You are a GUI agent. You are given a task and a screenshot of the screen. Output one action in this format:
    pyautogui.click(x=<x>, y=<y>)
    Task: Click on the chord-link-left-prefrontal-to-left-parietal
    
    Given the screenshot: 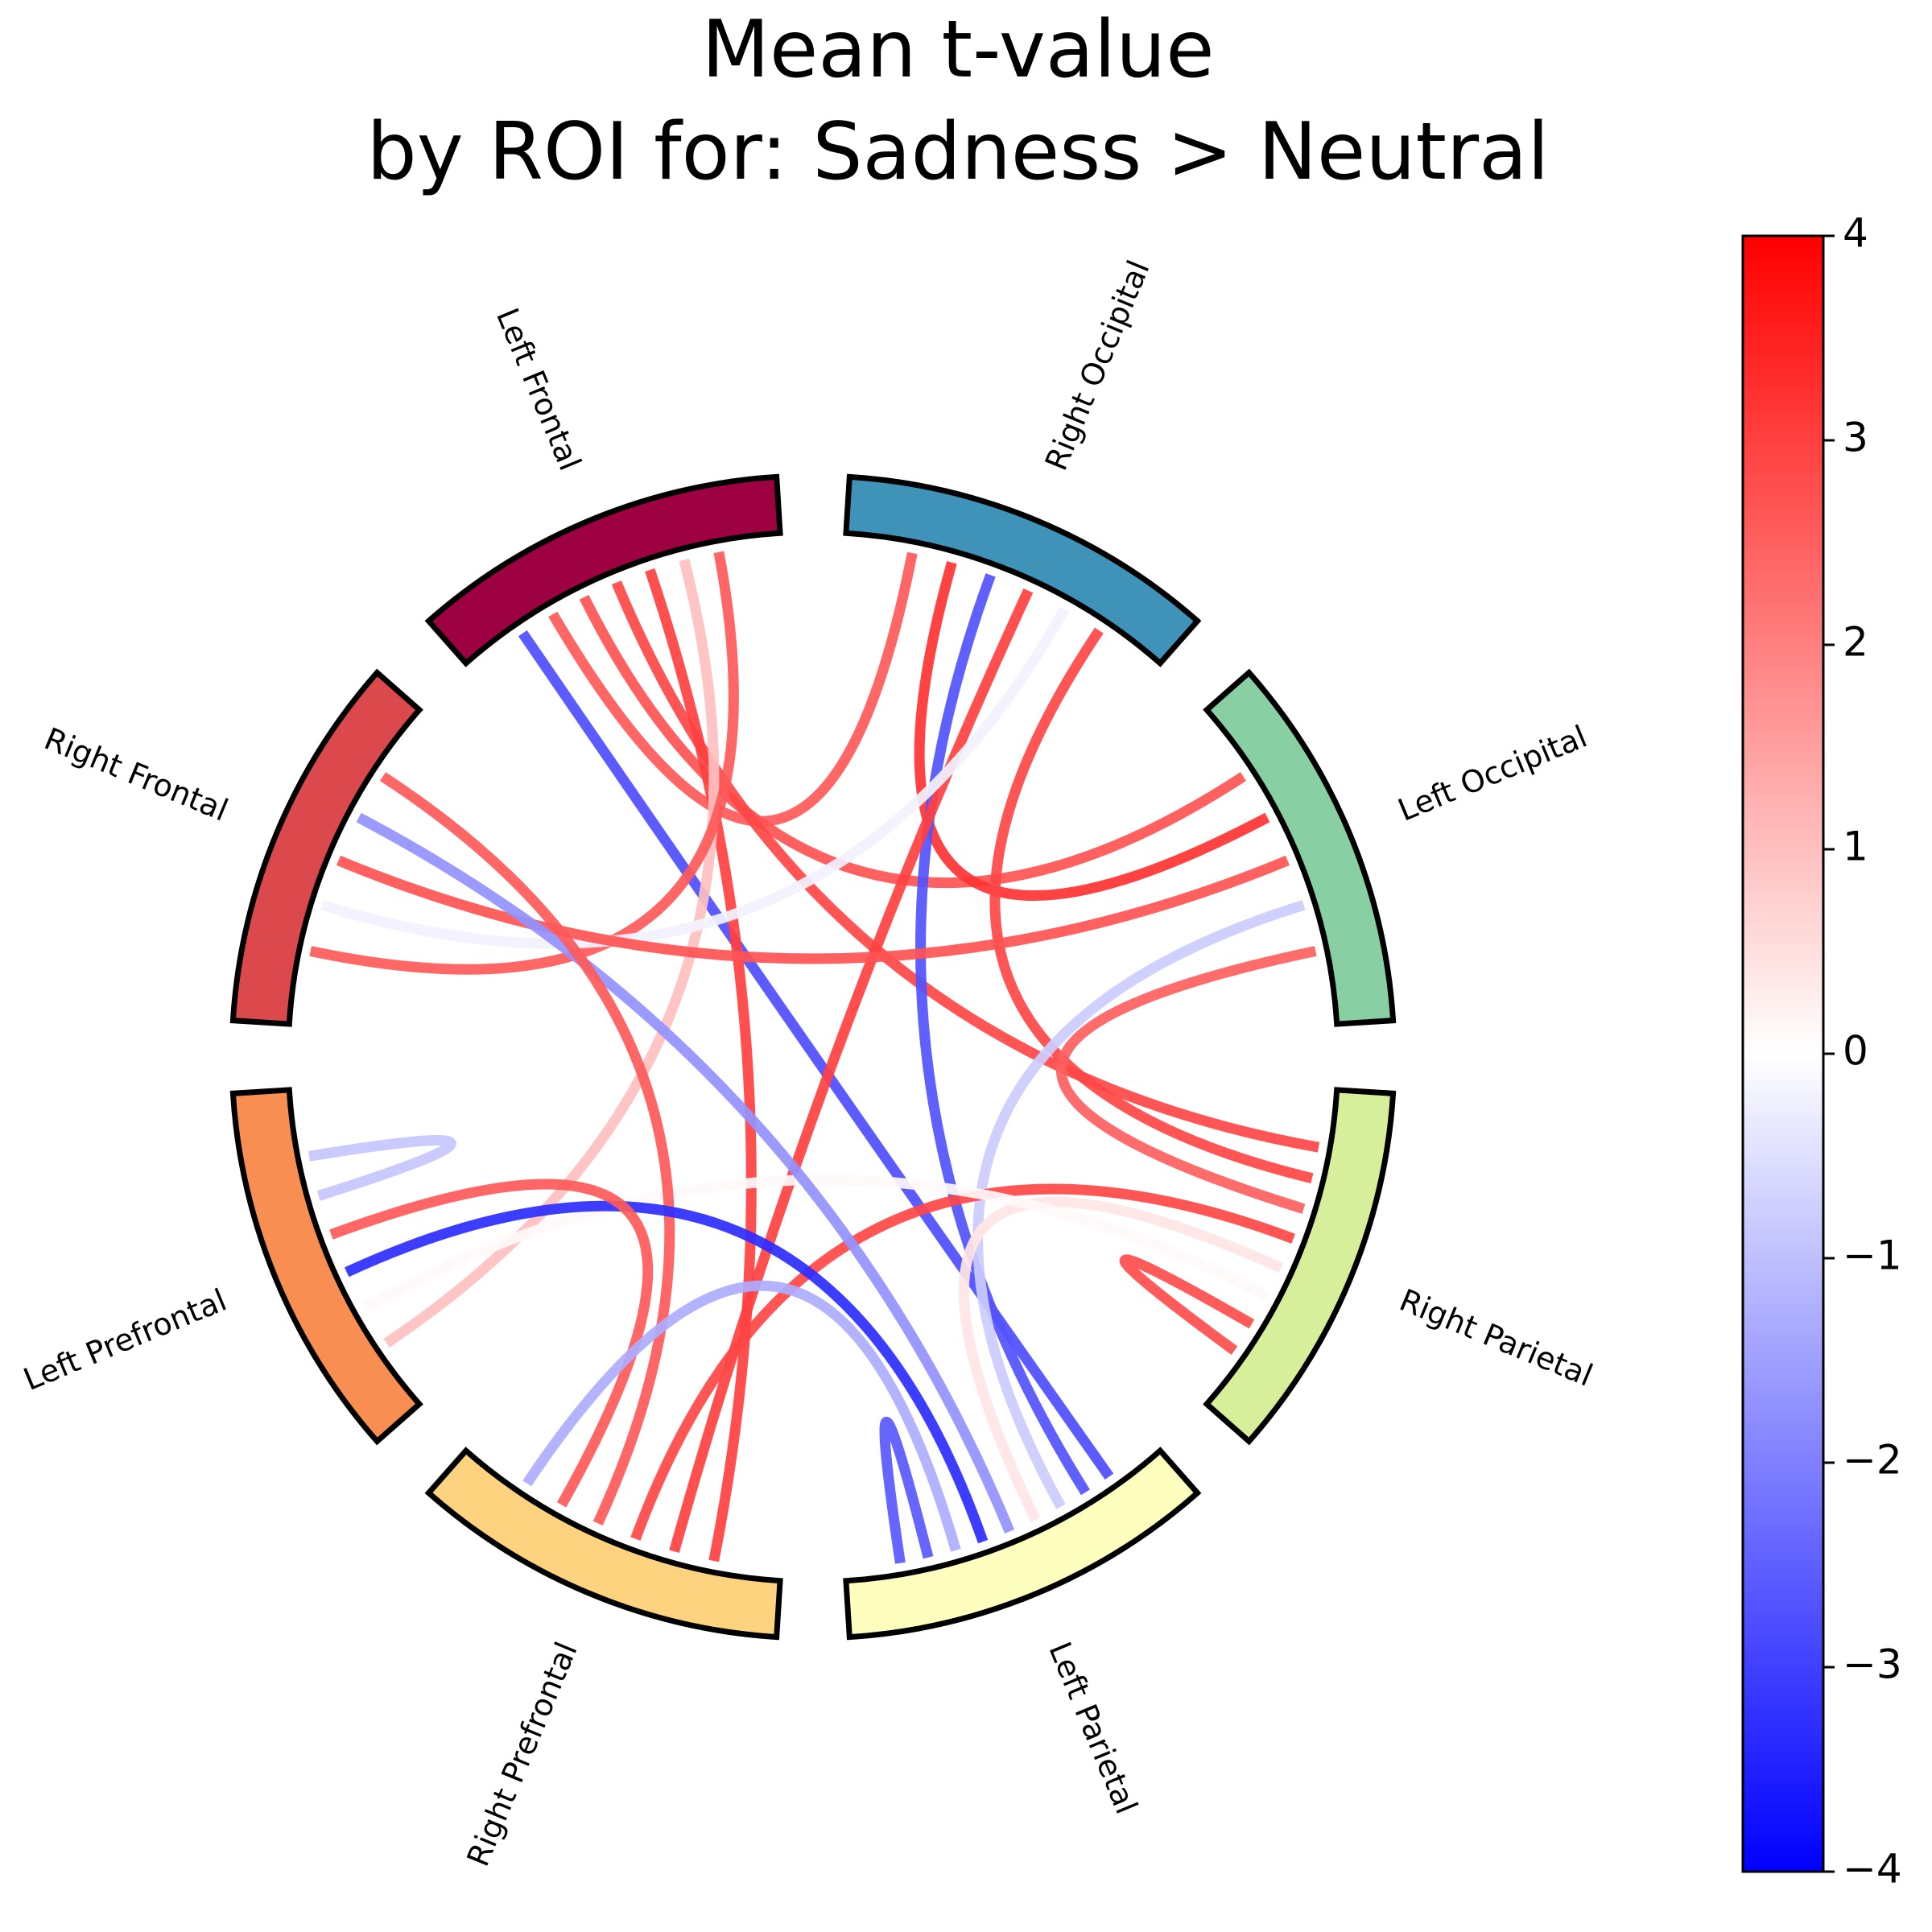 What is the action you would take?
    pyautogui.click(x=666, y=1372)
    